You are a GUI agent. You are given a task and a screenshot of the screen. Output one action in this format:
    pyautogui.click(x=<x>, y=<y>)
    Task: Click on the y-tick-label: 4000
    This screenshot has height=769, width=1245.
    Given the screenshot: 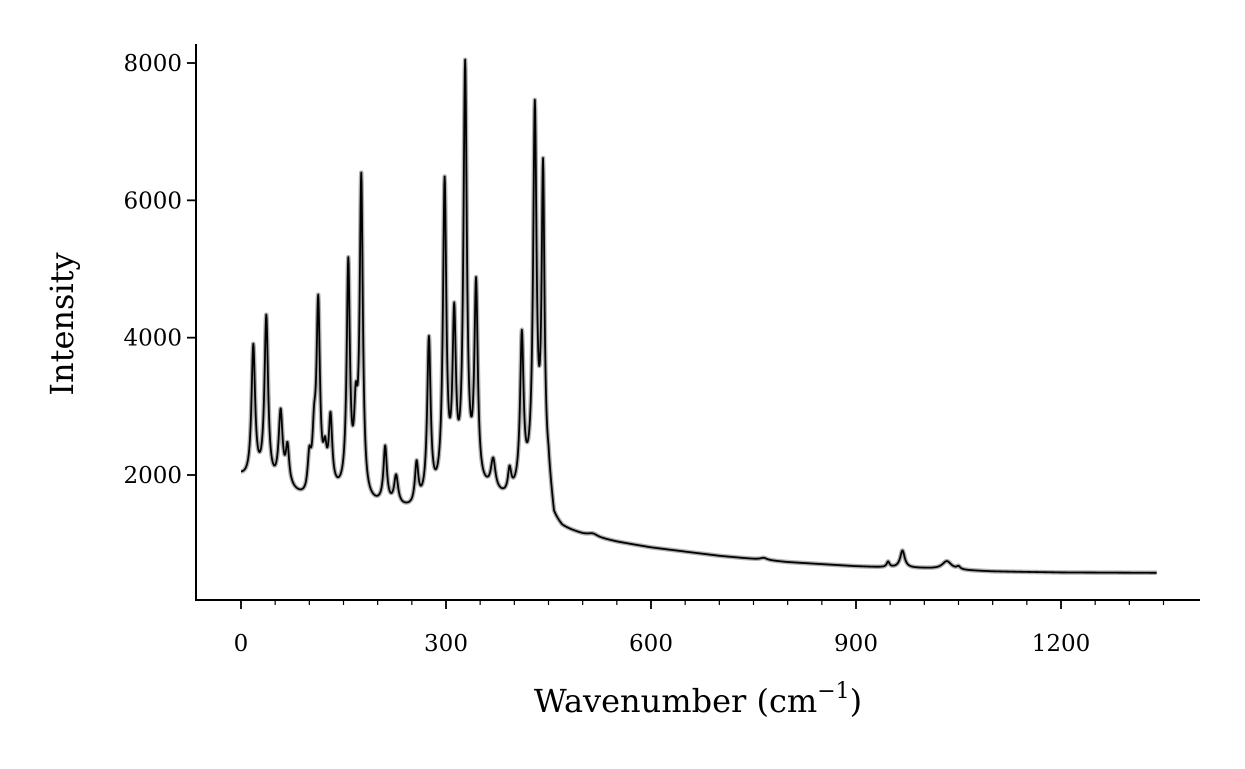 What is the action you would take?
    pyautogui.click(x=152, y=339)
    